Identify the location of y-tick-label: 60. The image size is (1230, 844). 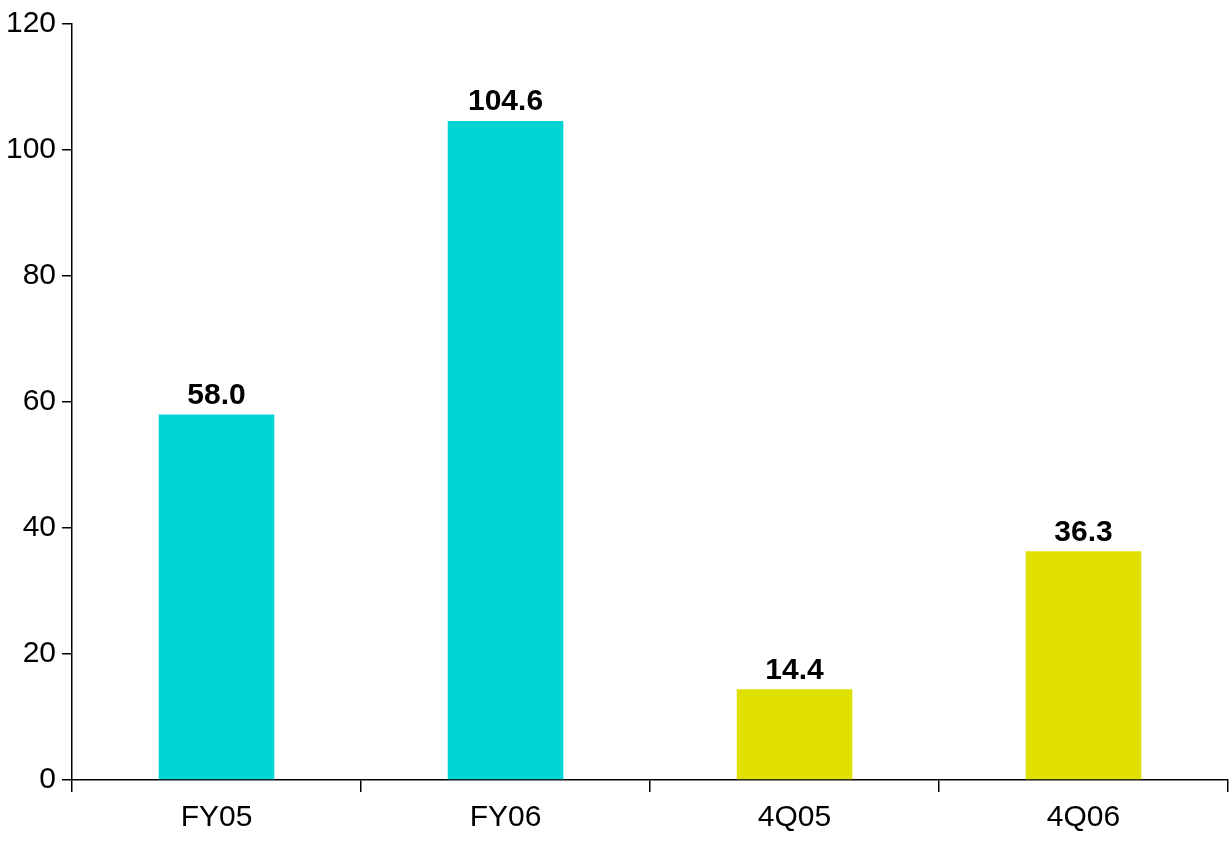
(39, 400).